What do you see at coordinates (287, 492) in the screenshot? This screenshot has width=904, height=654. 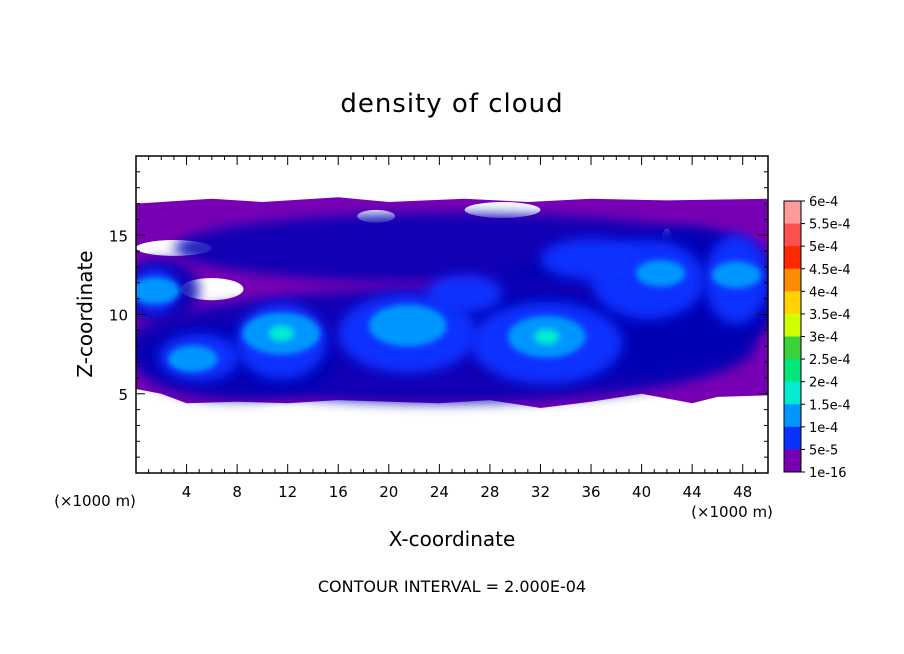 I see `x-tick-label: 12` at bounding box center [287, 492].